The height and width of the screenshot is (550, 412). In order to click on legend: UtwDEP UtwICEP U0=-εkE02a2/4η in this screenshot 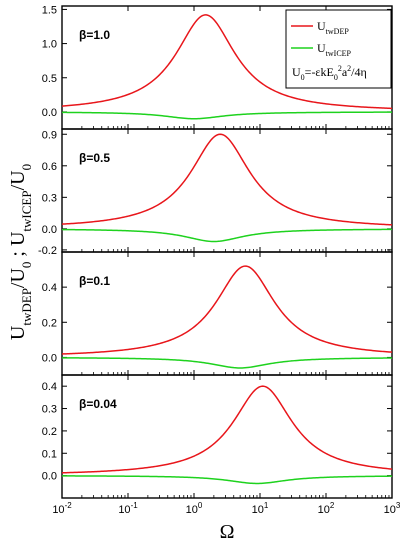, I will do `click(338, 49)`.